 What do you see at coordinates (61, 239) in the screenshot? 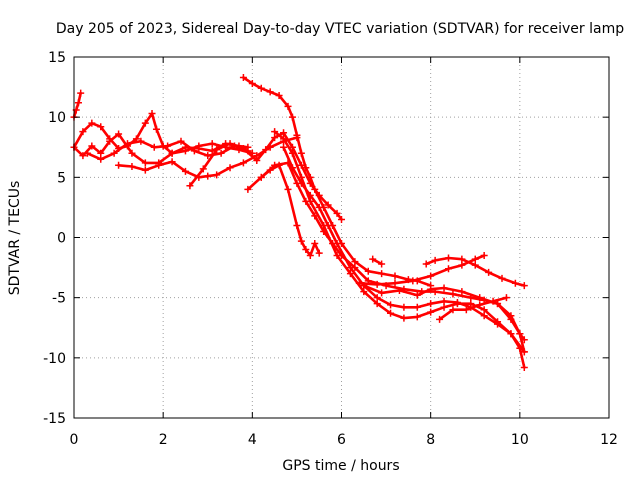
I see `y-tick-label: 0` at bounding box center [61, 239].